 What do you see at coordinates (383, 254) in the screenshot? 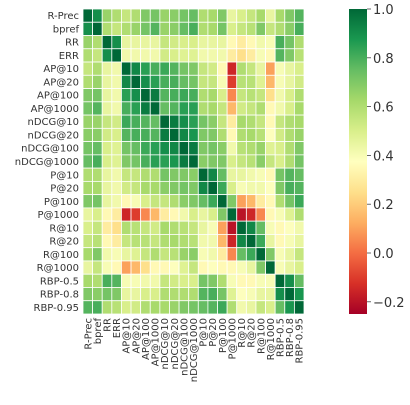
I see `colorbar-tick-label: 0.0` at bounding box center [383, 254].